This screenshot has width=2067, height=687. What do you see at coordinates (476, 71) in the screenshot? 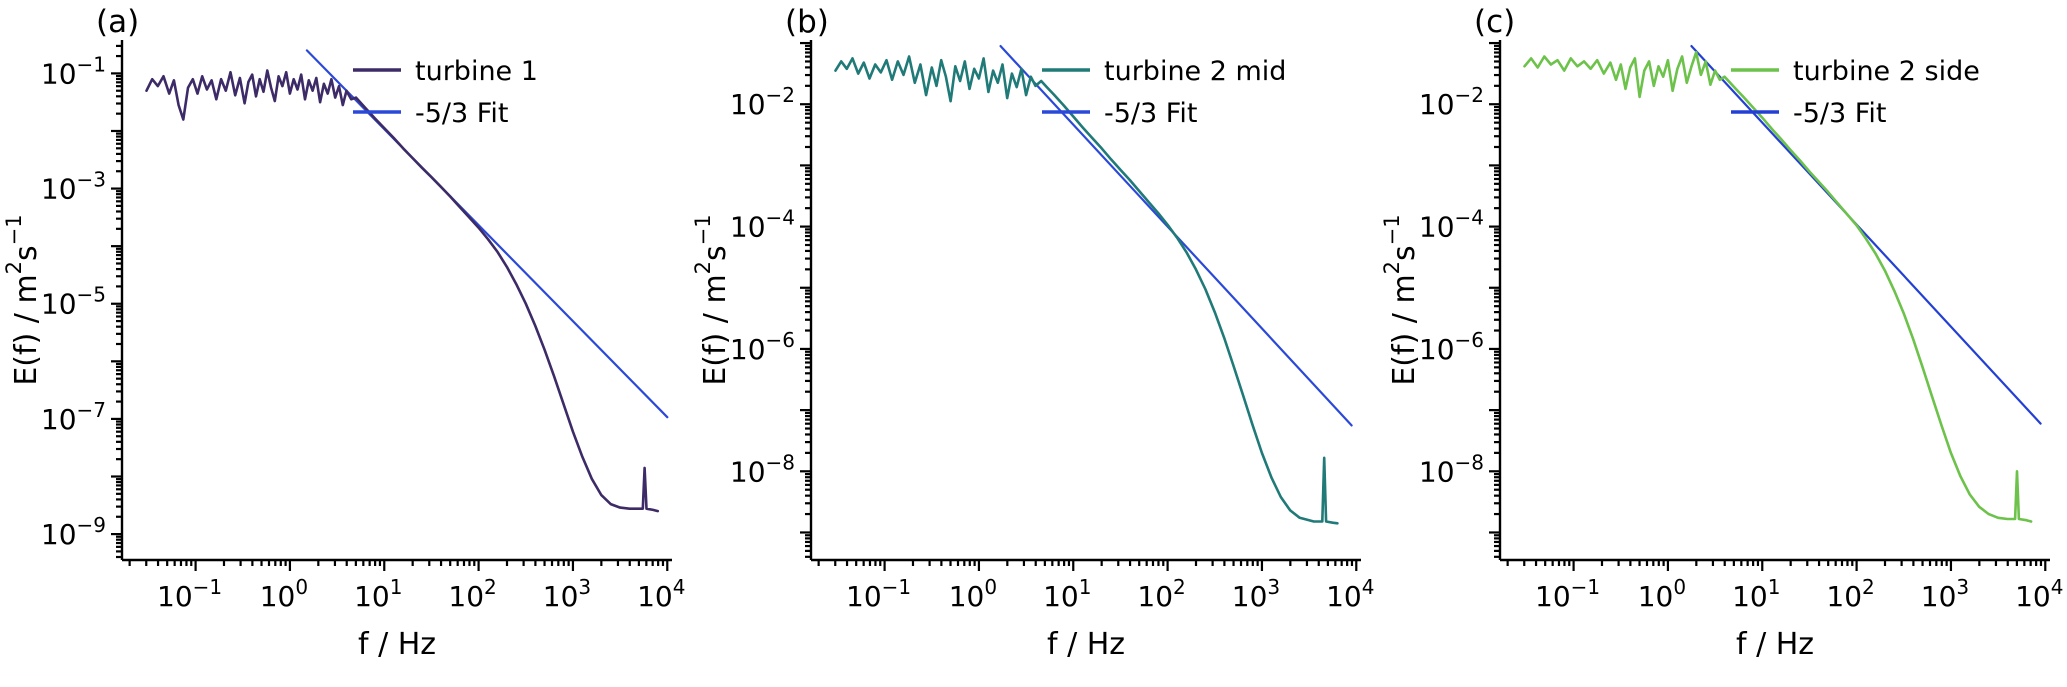
I see `svg-text: turbine 1` at bounding box center [476, 71].